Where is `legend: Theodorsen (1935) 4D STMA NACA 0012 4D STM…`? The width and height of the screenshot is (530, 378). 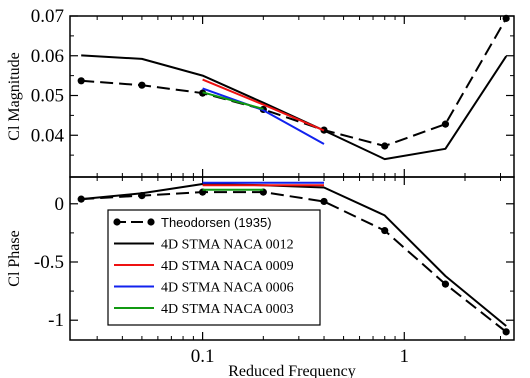 legend: Theodorsen (1935) 4D STMA NACA 0012 4D STM… is located at coordinates (214, 267).